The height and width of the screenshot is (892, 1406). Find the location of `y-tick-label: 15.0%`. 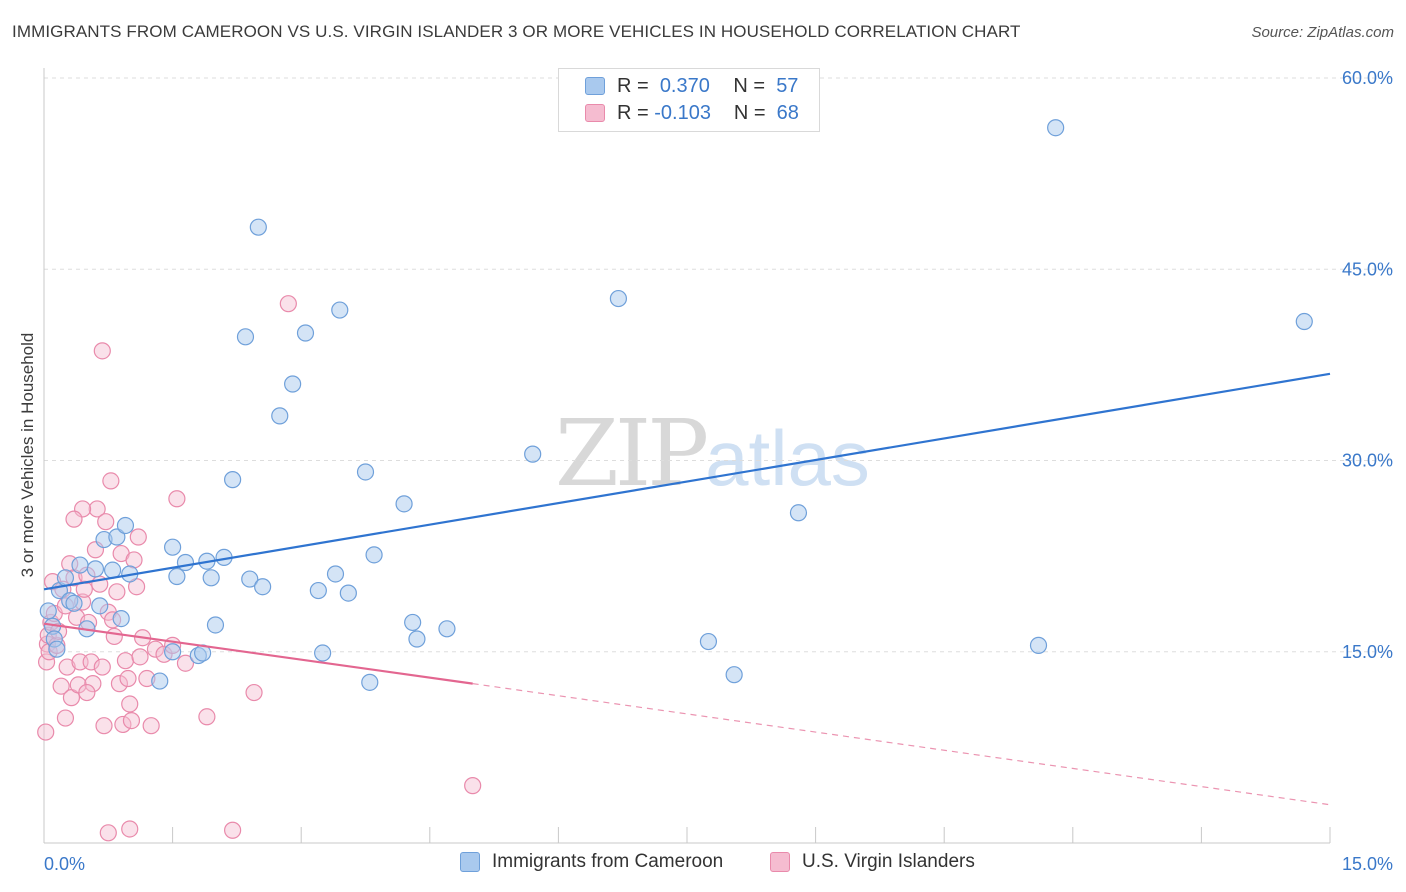

y-tick-label: 15.0% is located at coordinates (1367, 652).